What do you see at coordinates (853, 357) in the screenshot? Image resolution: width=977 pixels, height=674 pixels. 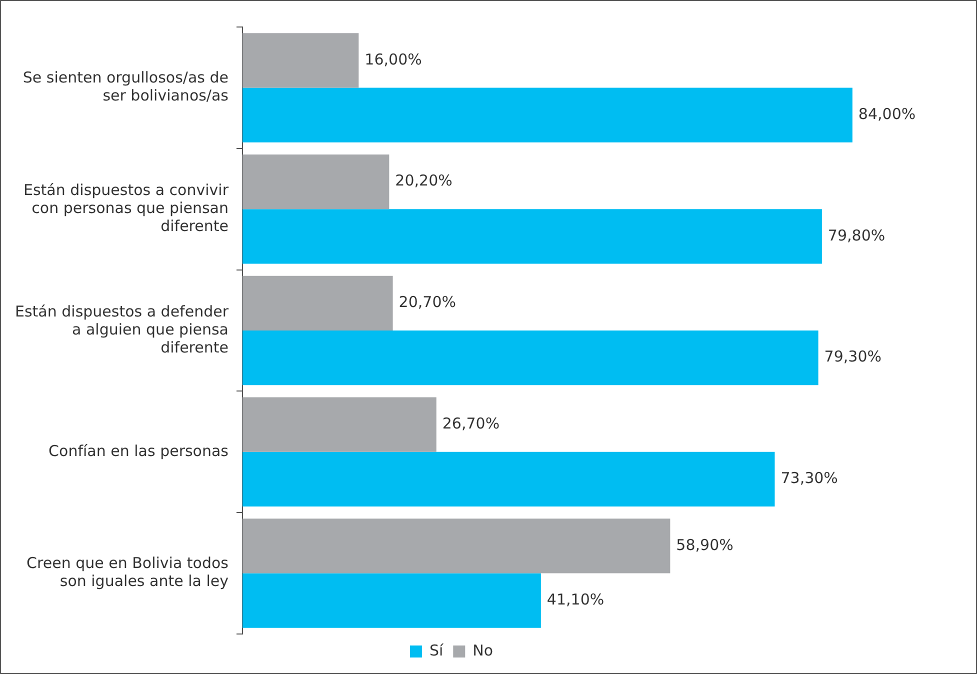 I see `data-label: 79,30%` at bounding box center [853, 357].